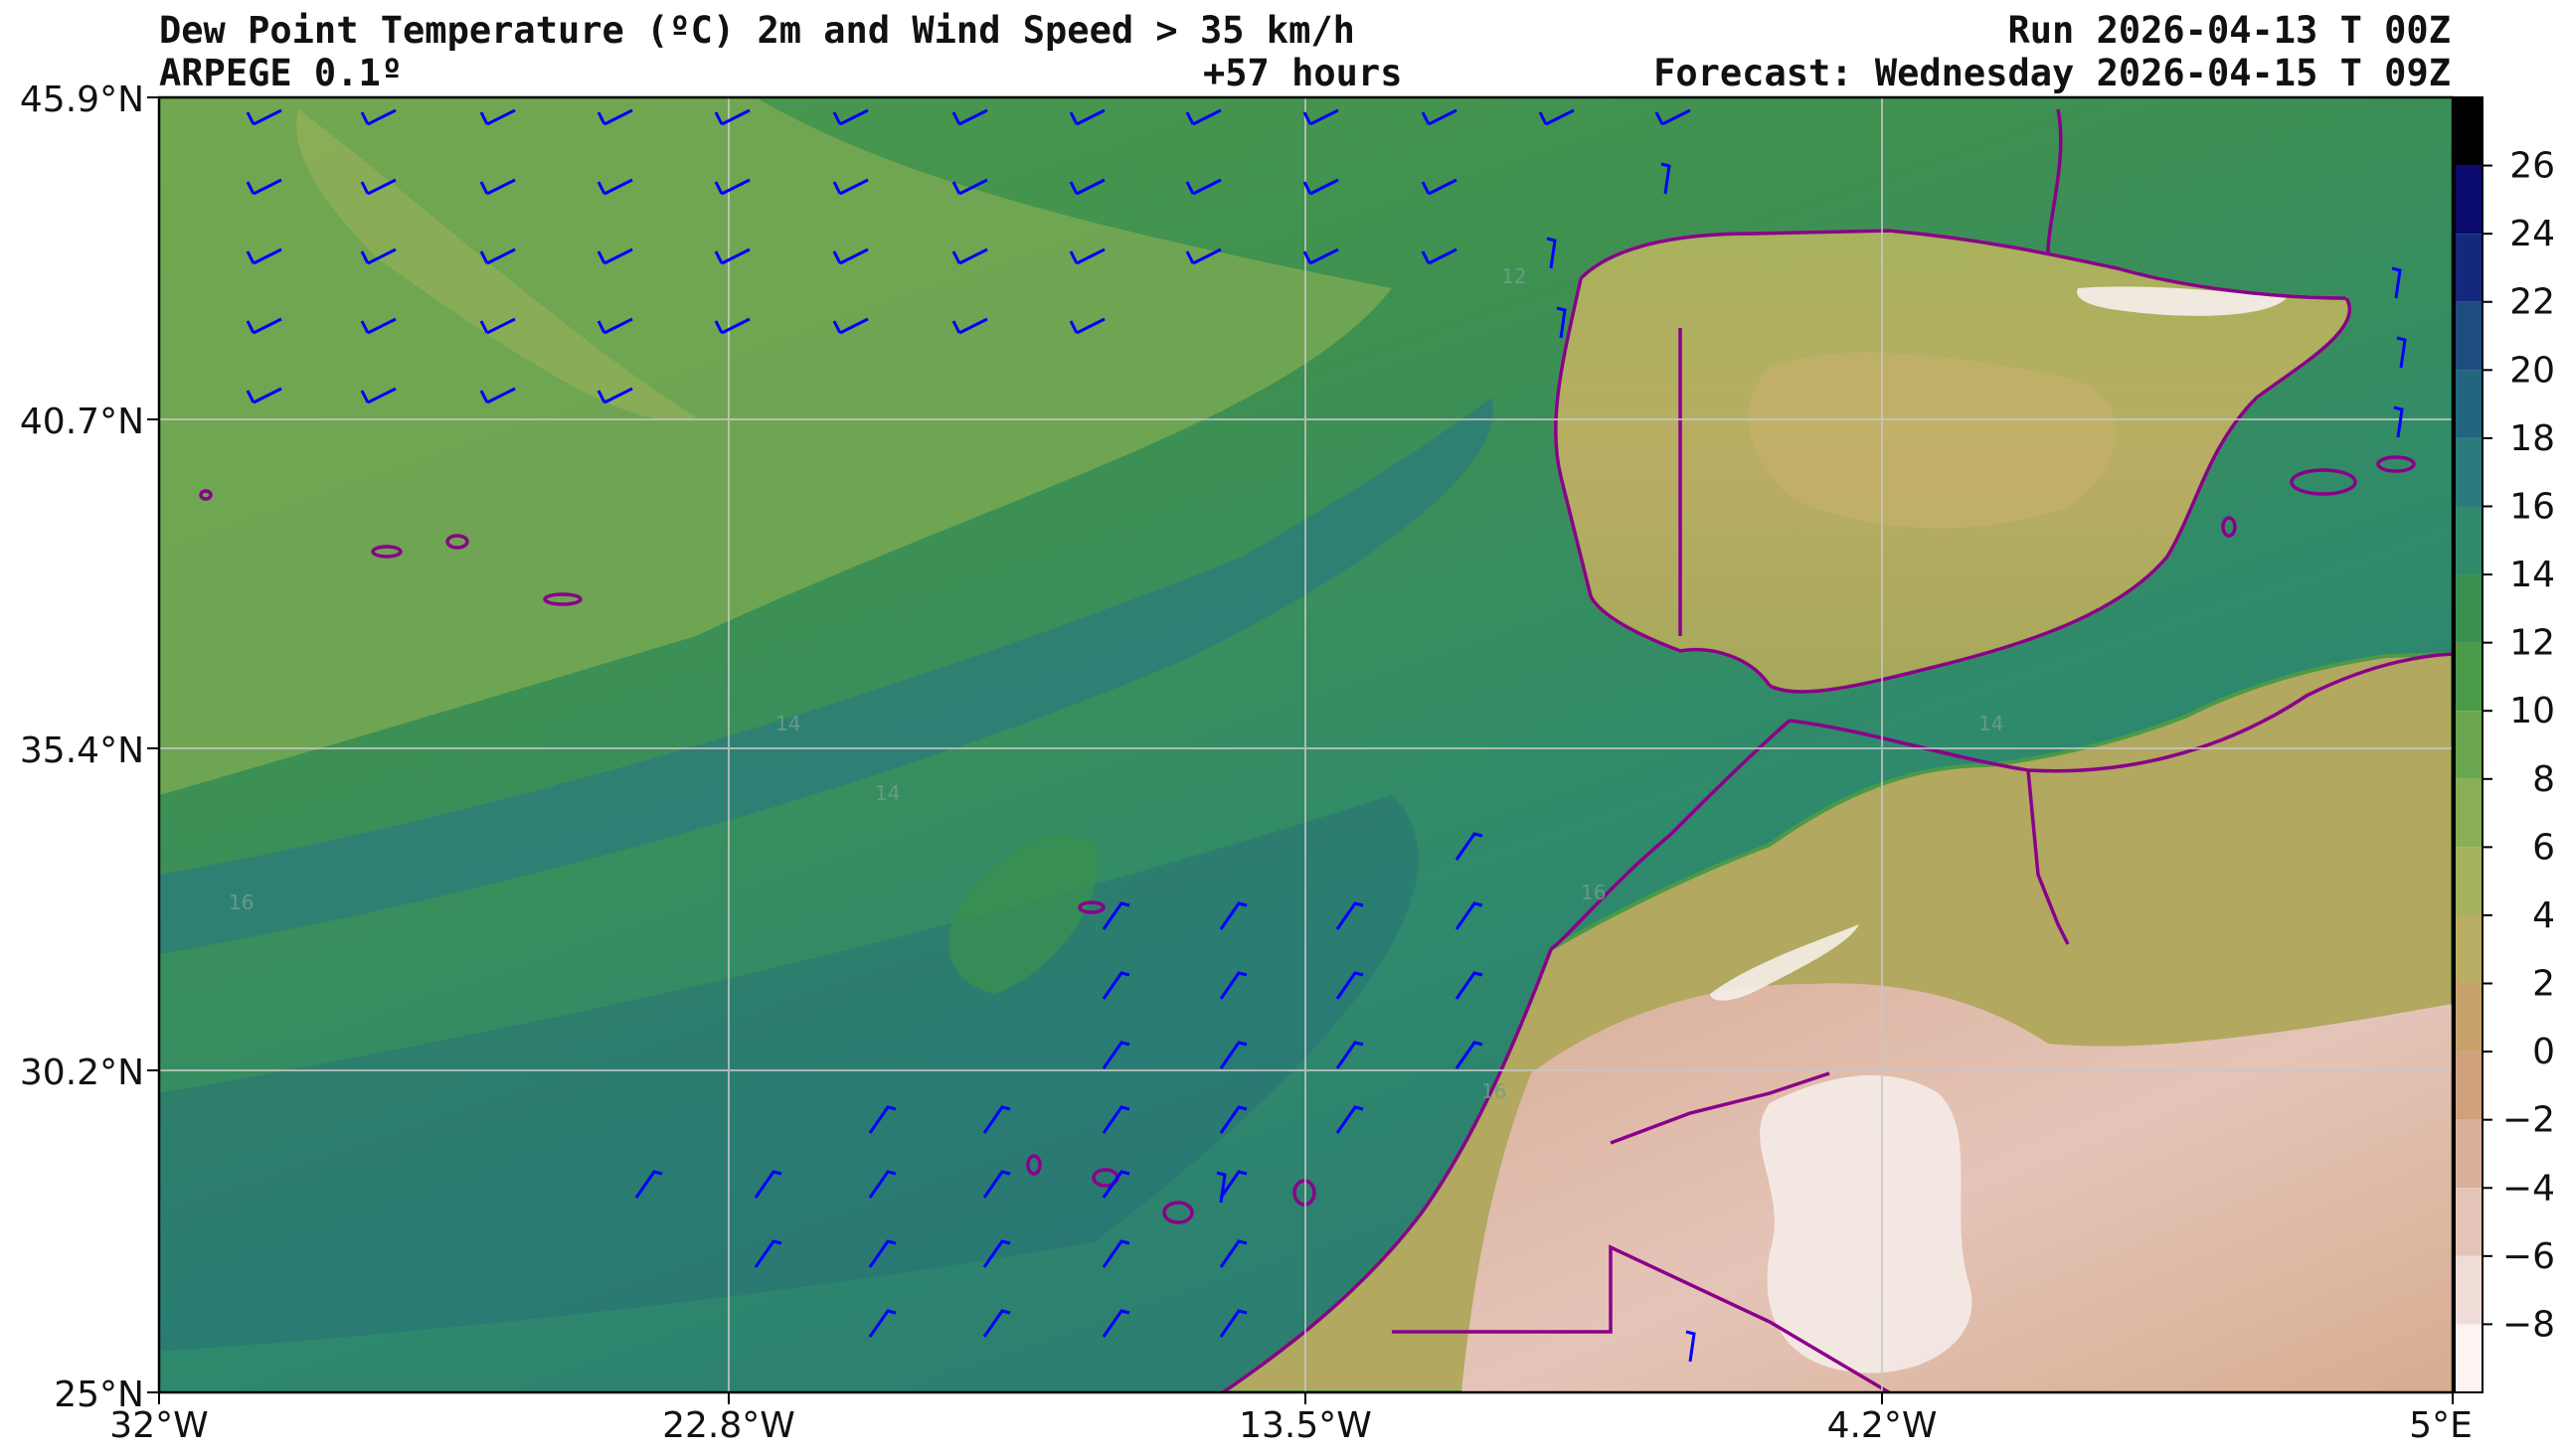 This screenshot has height=1456, width=2567. What do you see at coordinates (82, 422) in the screenshot?
I see `lat-label: 40.7°N` at bounding box center [82, 422].